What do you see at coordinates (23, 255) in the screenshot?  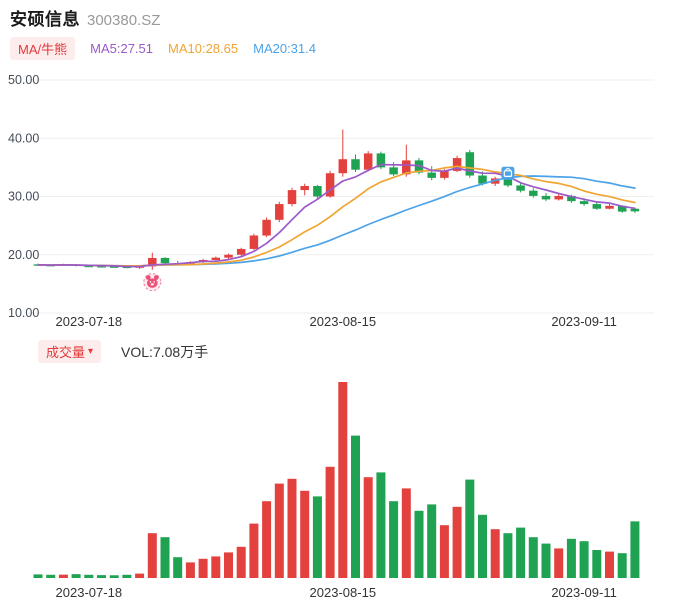 I see `y-axis-tick-label: 20.00` at bounding box center [23, 255].